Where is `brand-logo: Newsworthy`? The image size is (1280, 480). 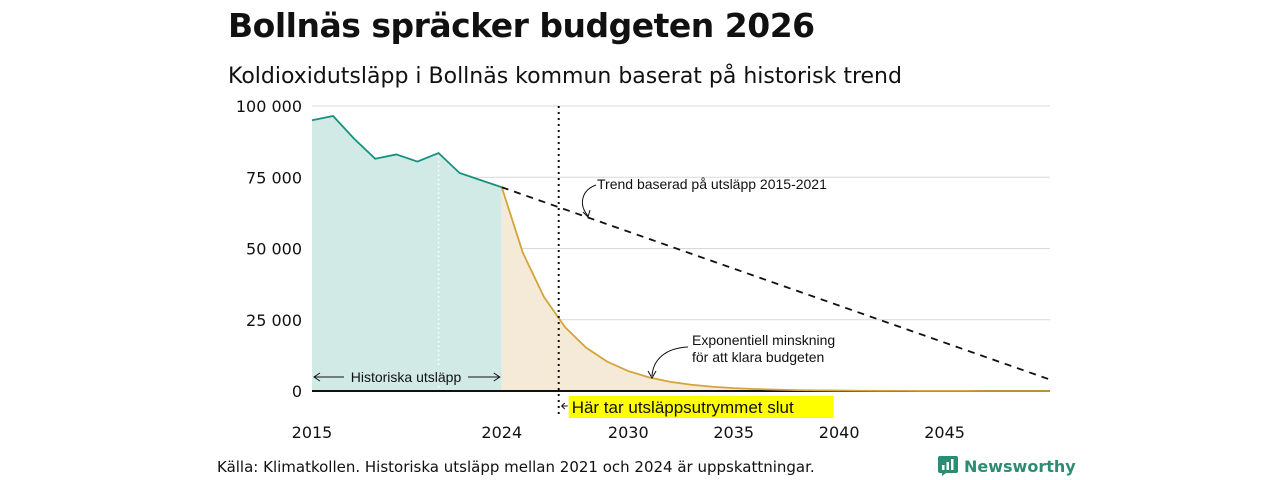 brand-logo: Newsworthy is located at coordinates (1007, 466).